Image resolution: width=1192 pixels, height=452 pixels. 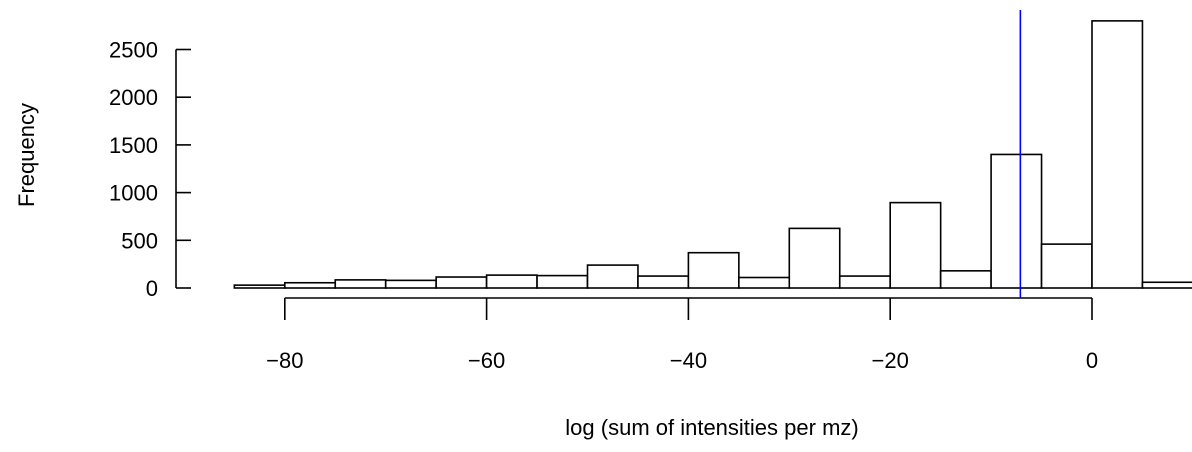 I want to click on x-tick-label: −20, so click(x=890, y=360).